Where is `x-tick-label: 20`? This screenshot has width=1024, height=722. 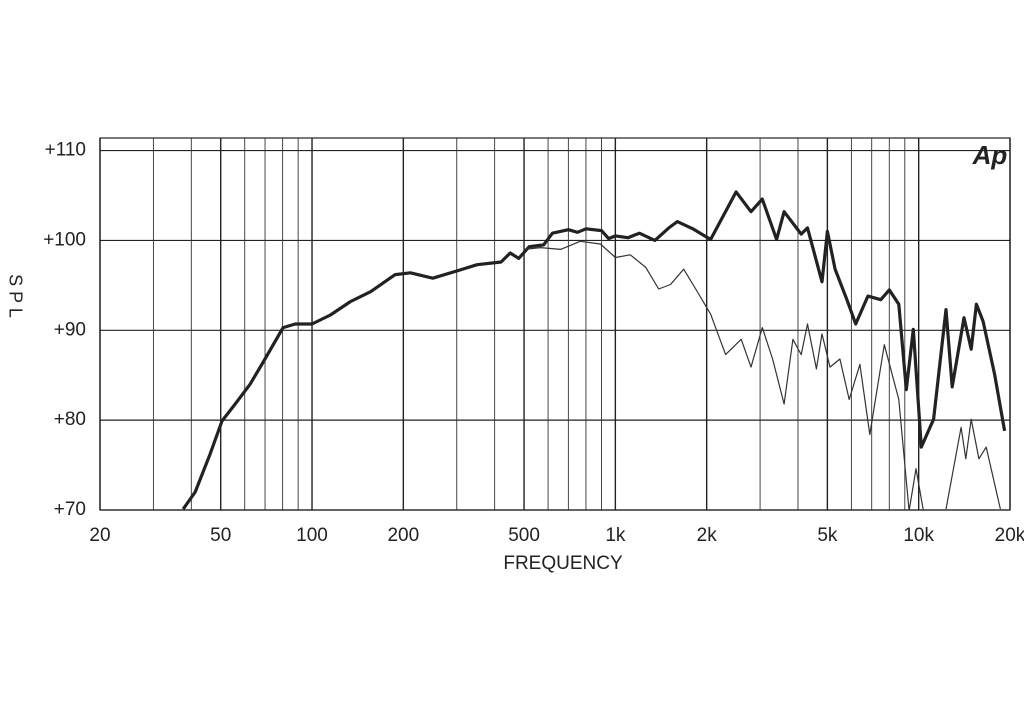 x-tick-label: 20 is located at coordinates (99, 535).